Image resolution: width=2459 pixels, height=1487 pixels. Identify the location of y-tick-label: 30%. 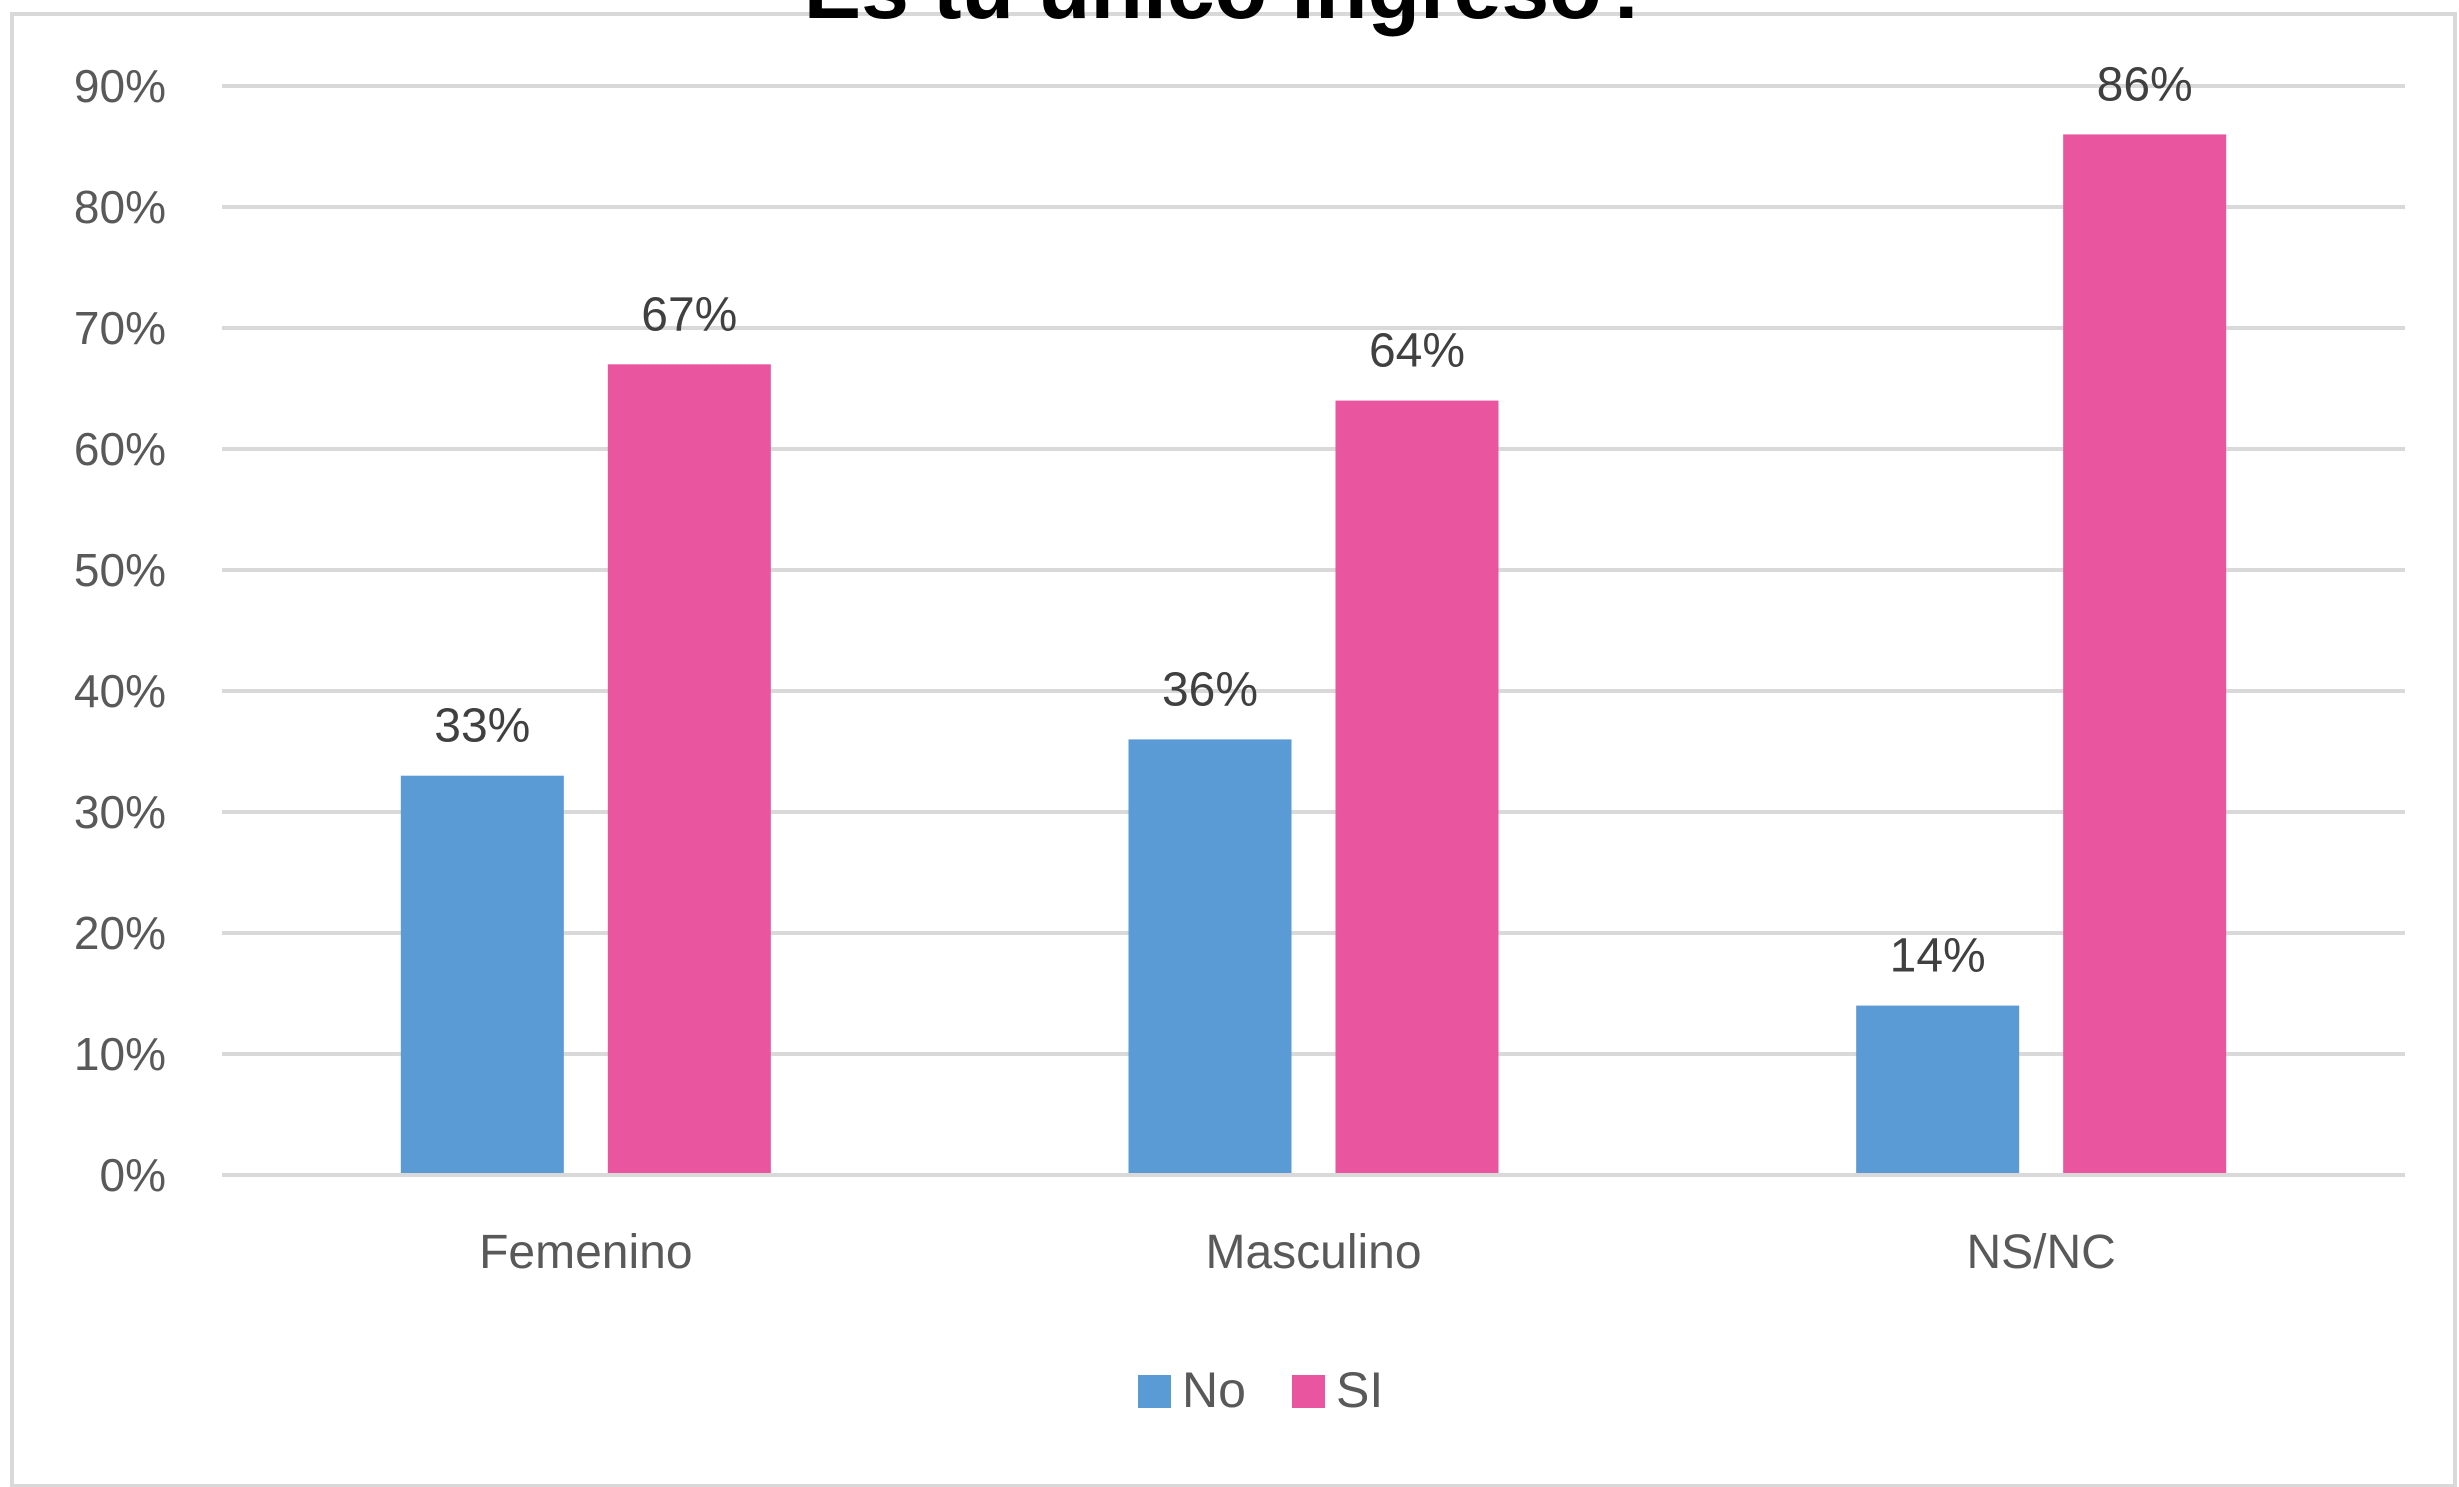
(120, 812).